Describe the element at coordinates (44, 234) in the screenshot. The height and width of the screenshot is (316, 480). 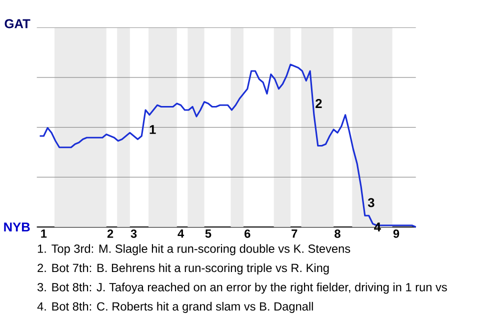
I see `x-tick-label: 1` at that location.